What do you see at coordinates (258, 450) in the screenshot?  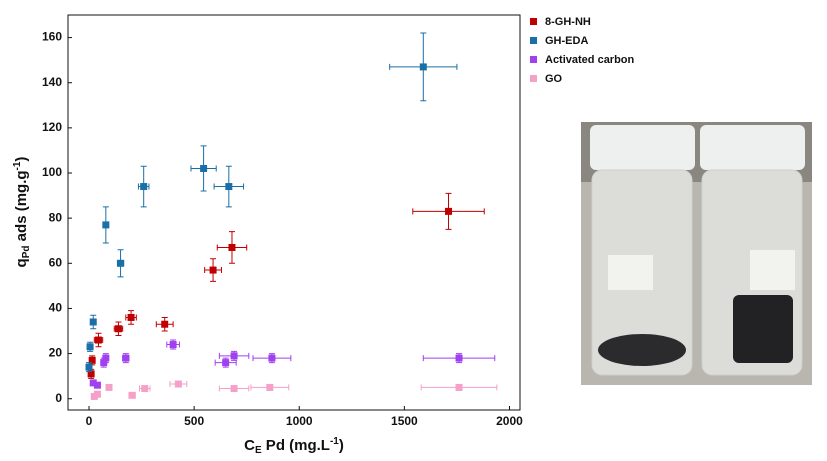 I see `label-part: E` at bounding box center [258, 450].